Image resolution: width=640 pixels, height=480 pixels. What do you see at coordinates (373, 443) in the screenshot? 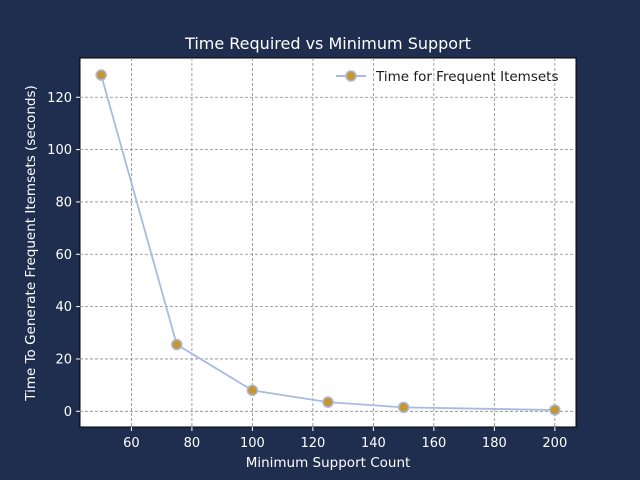
I see `x-tick-label: 140` at bounding box center [373, 443].